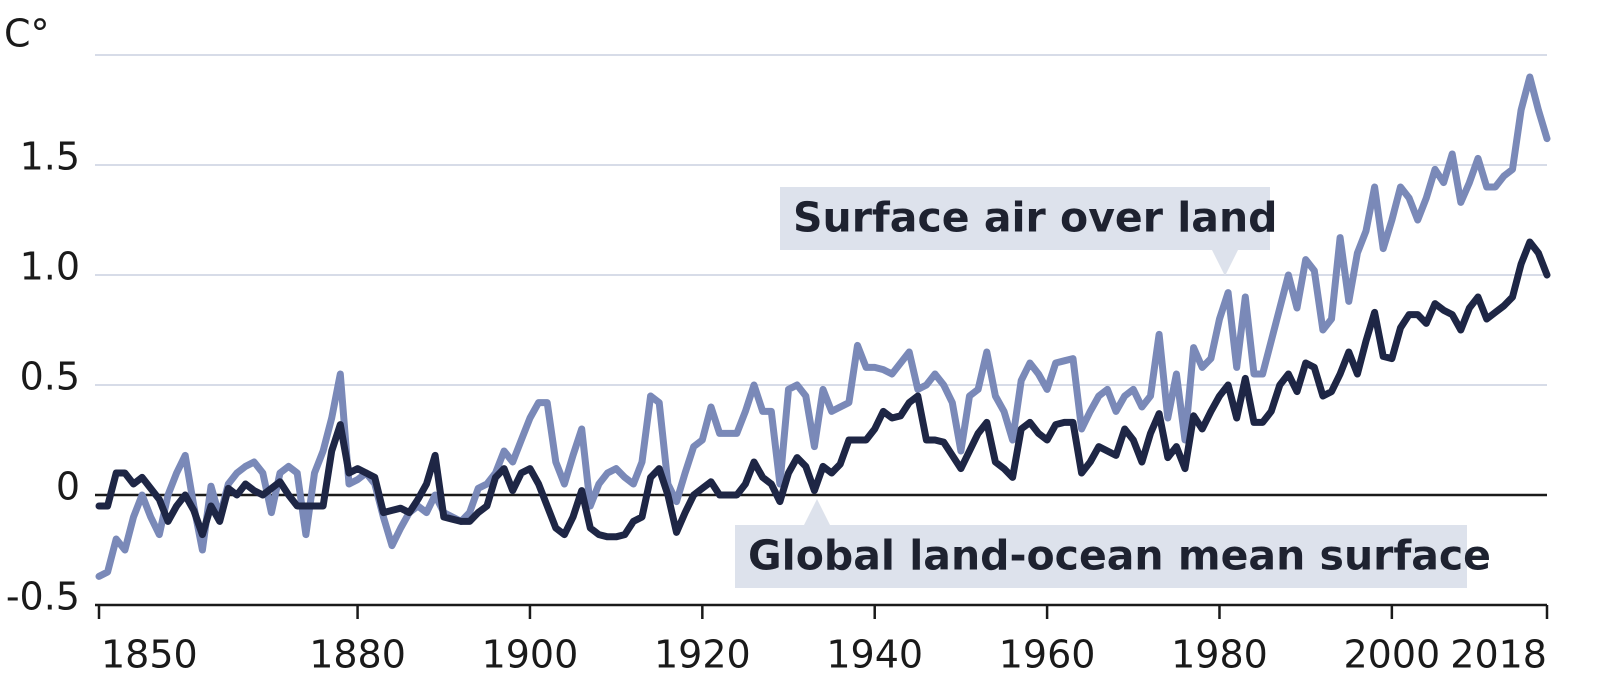  Describe the element at coordinates (43, 597) in the screenshot. I see `y-tick-label: -0.5` at that location.